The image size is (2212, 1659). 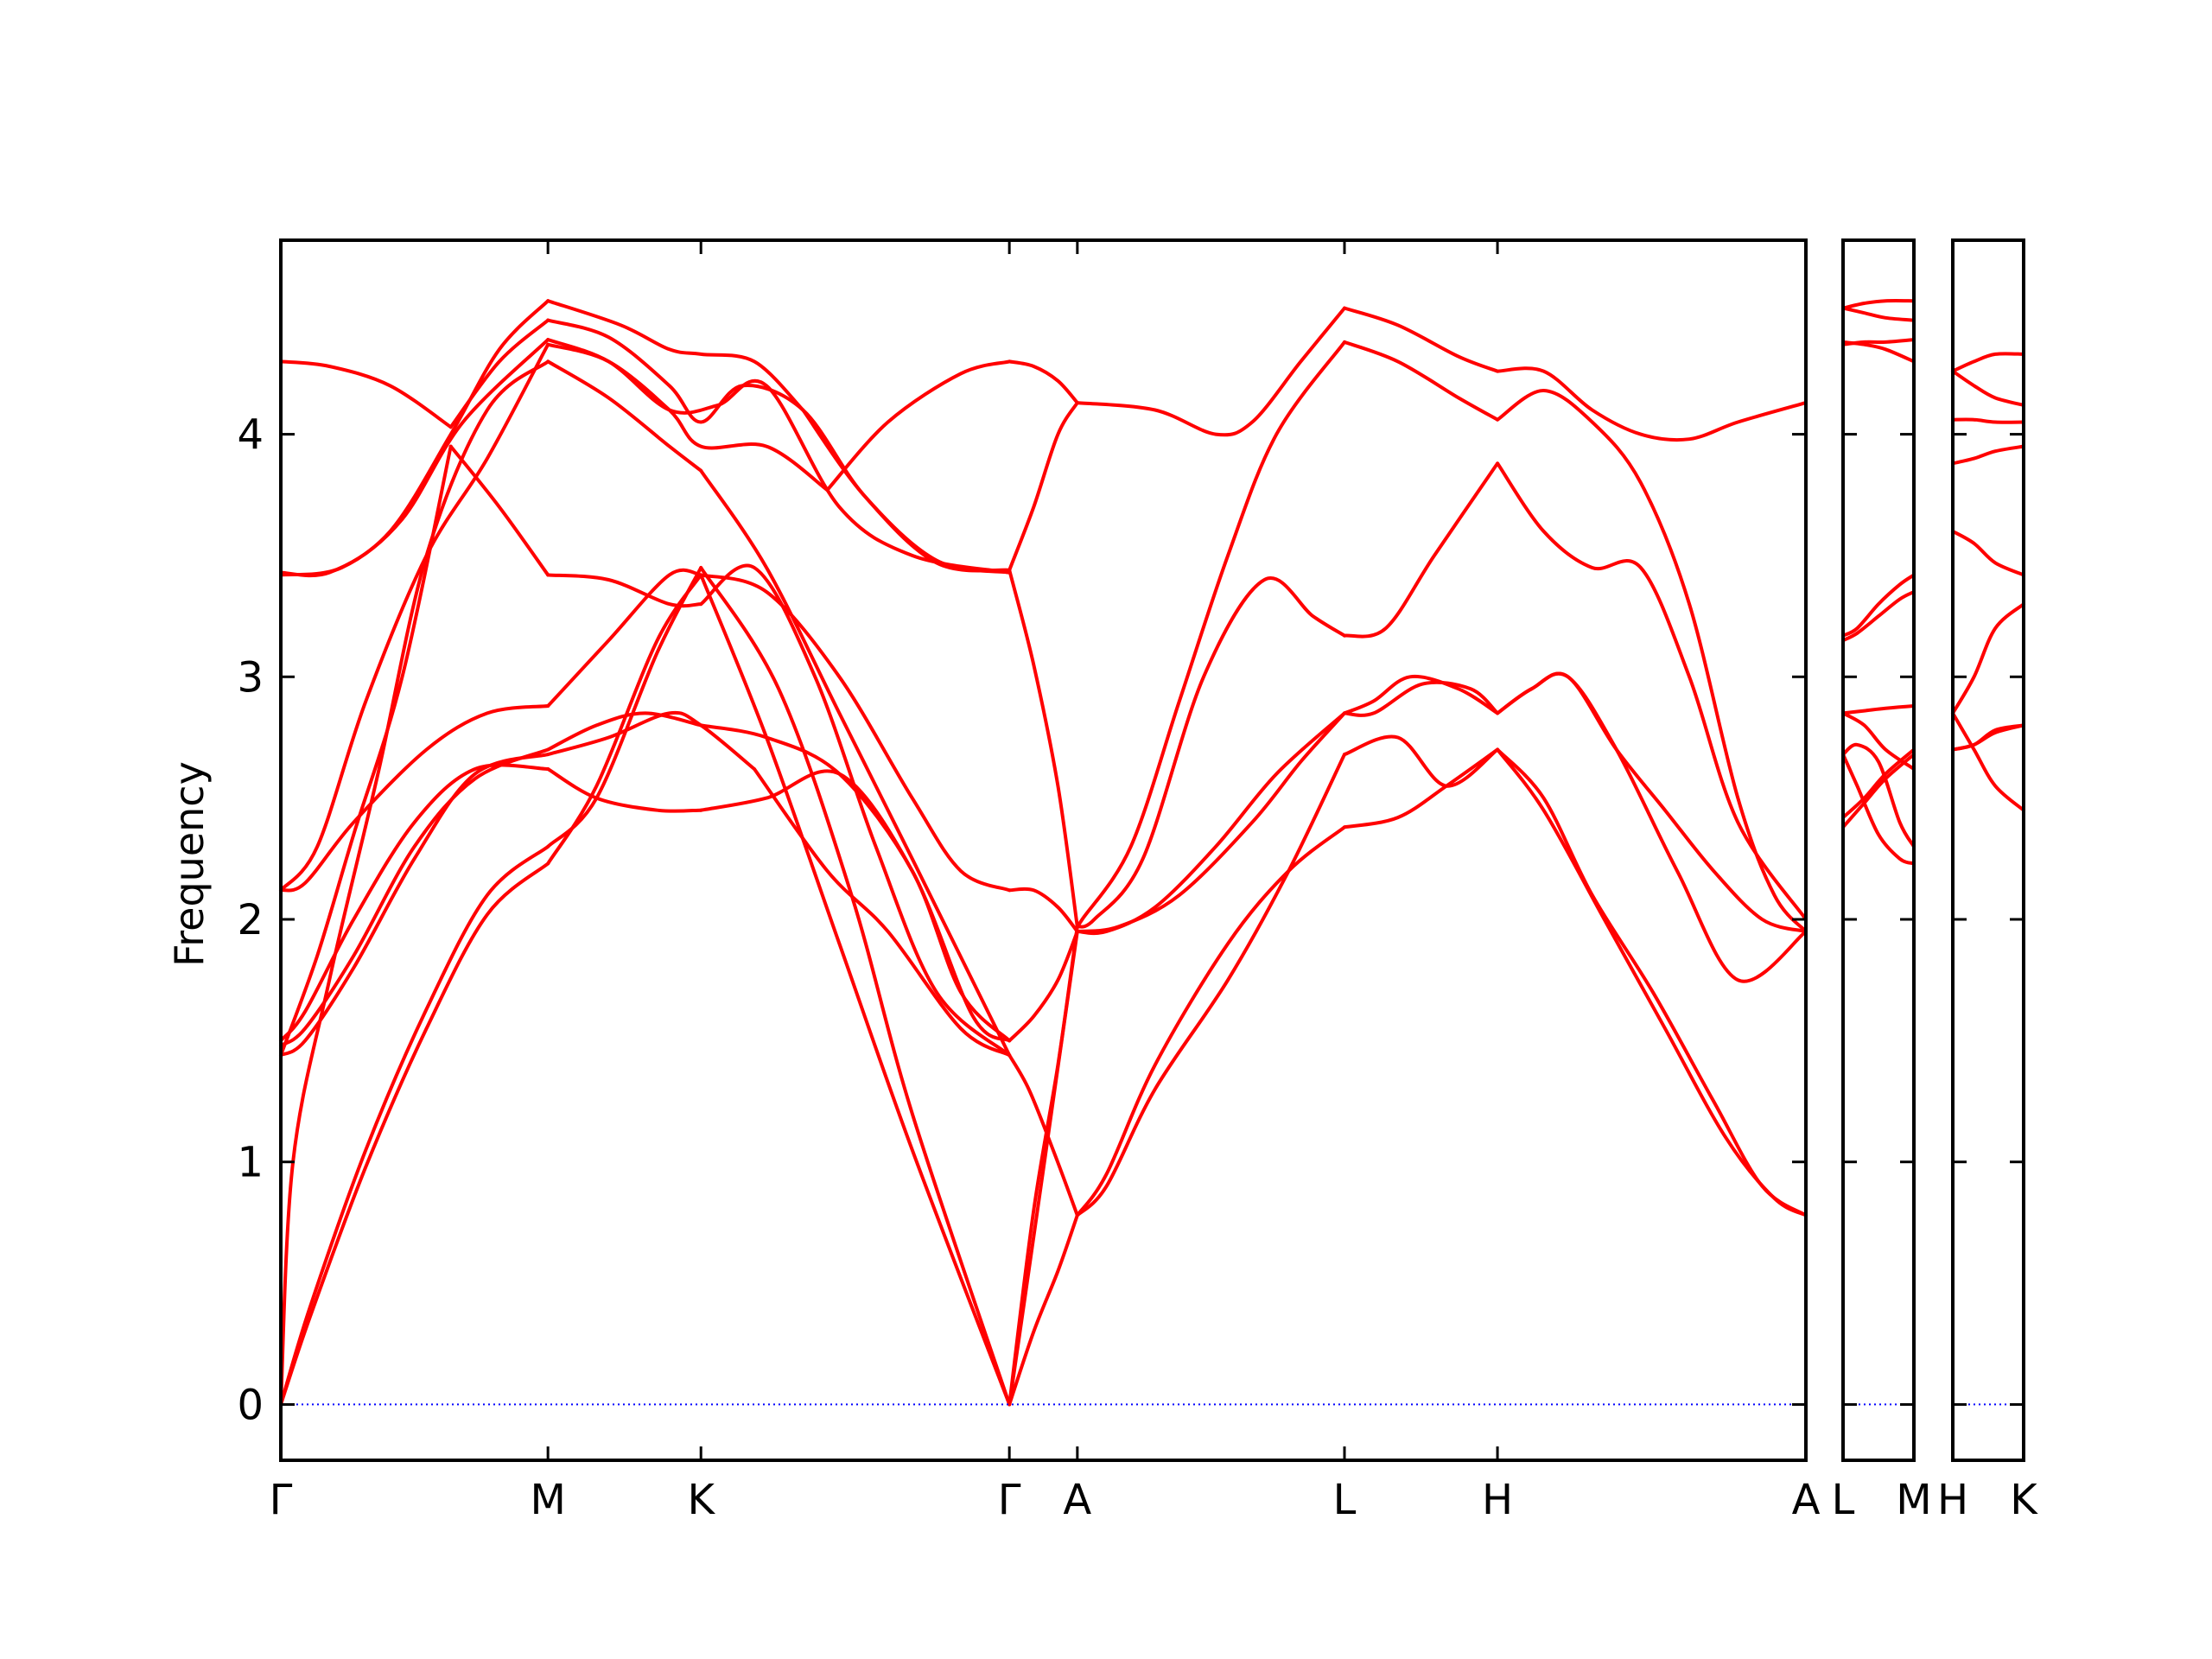 I want to click on y-tick-label: 0, so click(x=250, y=1405).